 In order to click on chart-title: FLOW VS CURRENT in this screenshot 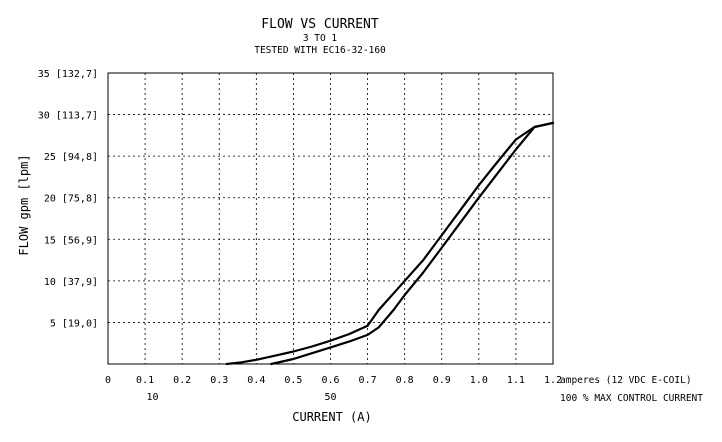, I will do `click(320, 24)`.